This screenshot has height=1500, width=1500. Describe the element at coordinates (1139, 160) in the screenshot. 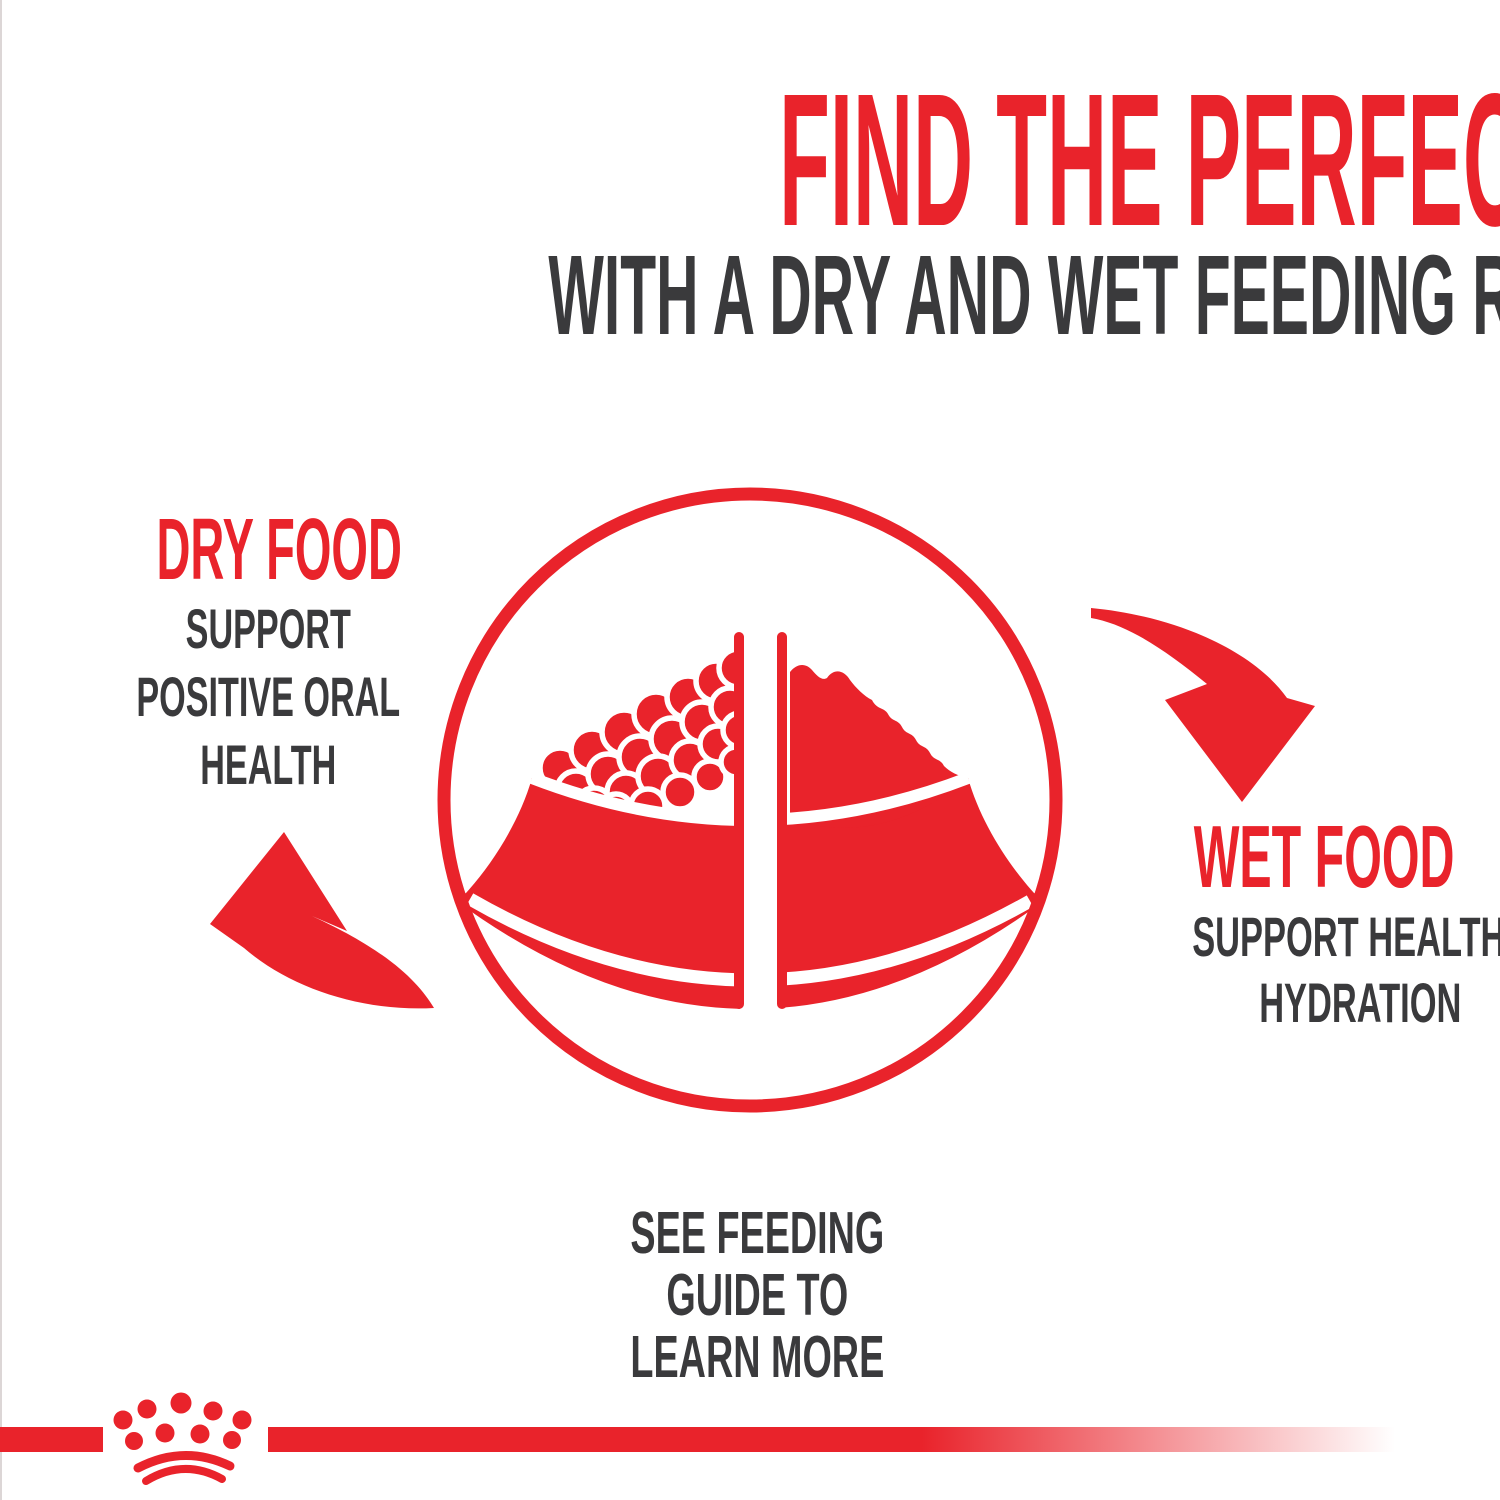

I see `page-title-text: FIND THE PERFECT BALANCE` at that location.